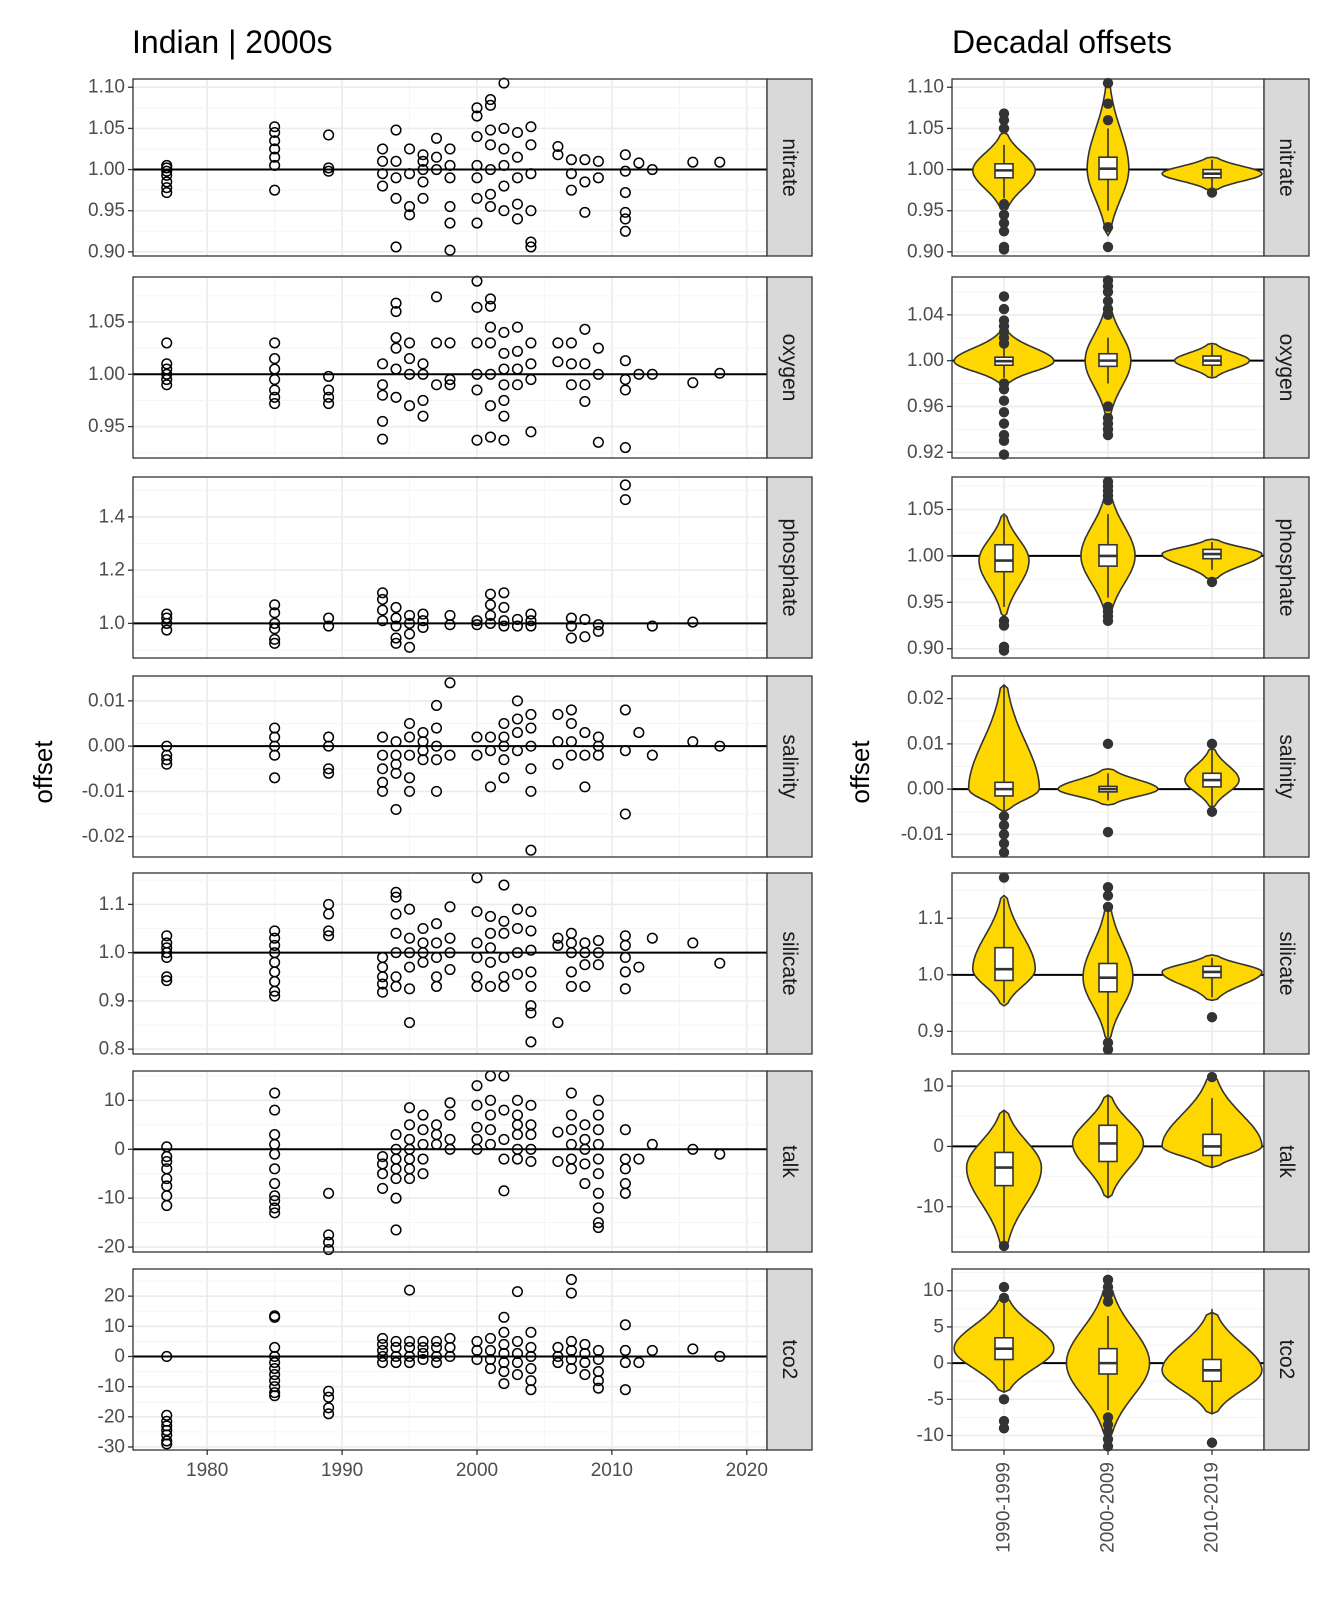 Image resolution: width=1344 pixels, height=1612 pixels. Describe the element at coordinates (931, 918) in the screenshot. I see `right-silicate-y-tick-label: 1.1` at that location.